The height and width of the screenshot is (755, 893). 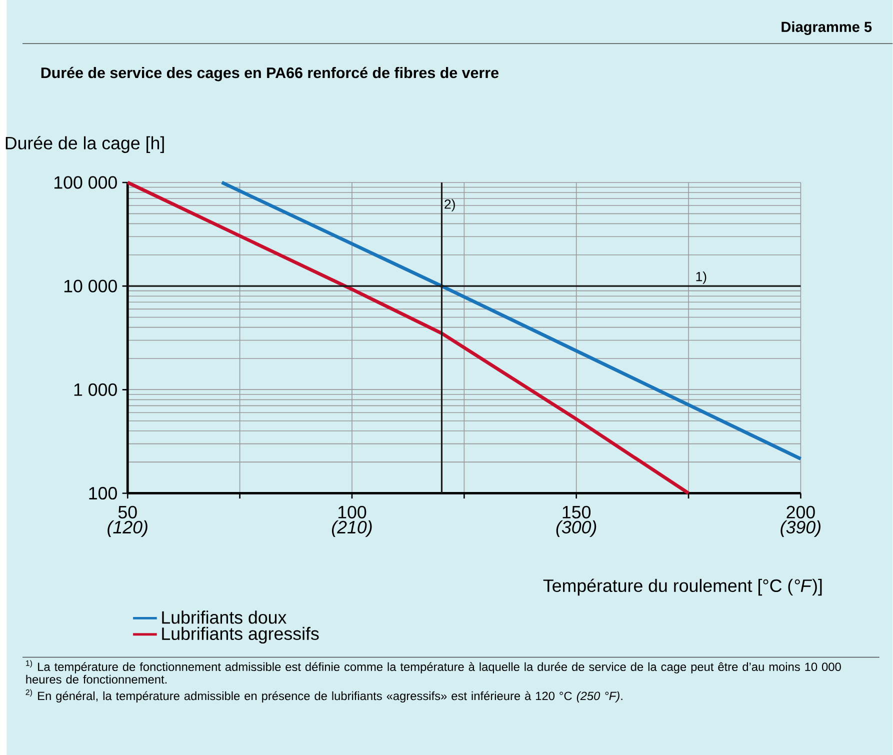 I want to click on chart-subtitle: Diagramme 5, so click(x=827, y=28).